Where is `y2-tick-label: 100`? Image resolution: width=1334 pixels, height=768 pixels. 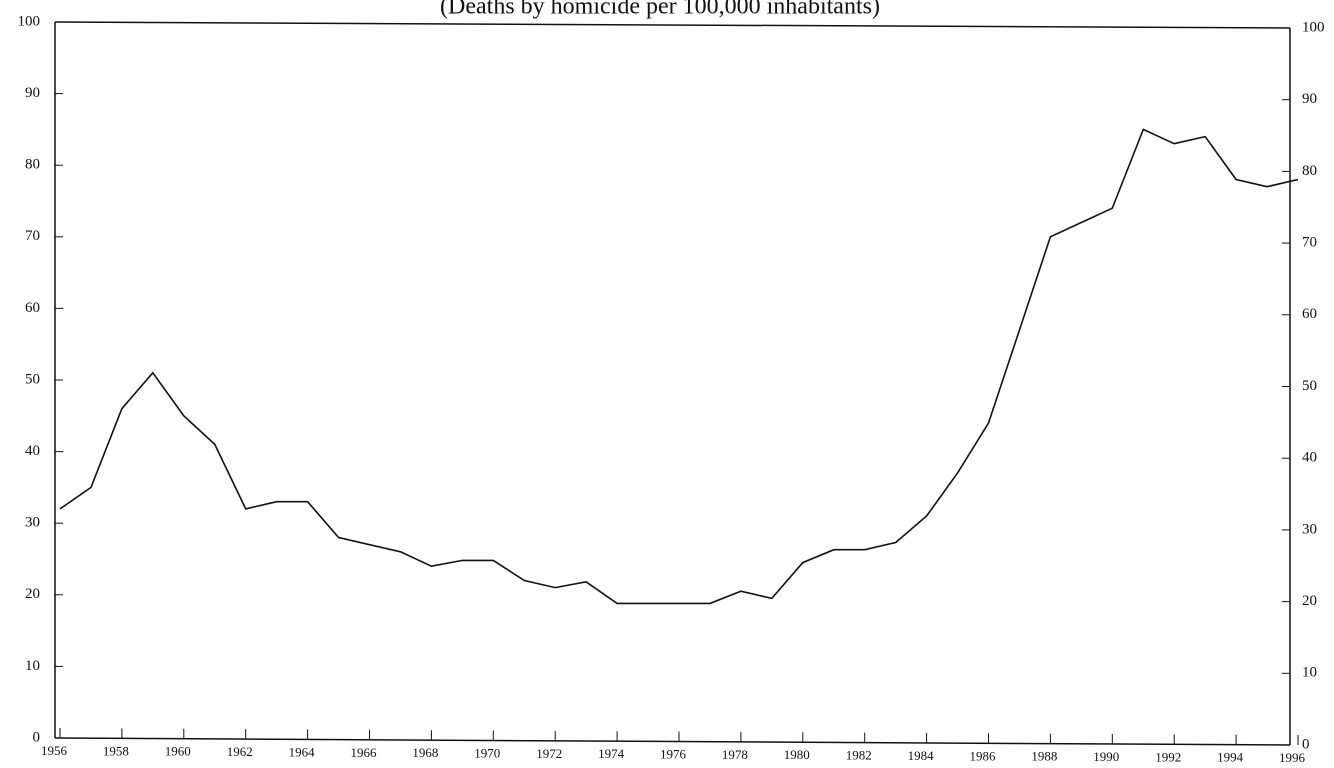
y2-tick-label: 100 is located at coordinates (1313, 27).